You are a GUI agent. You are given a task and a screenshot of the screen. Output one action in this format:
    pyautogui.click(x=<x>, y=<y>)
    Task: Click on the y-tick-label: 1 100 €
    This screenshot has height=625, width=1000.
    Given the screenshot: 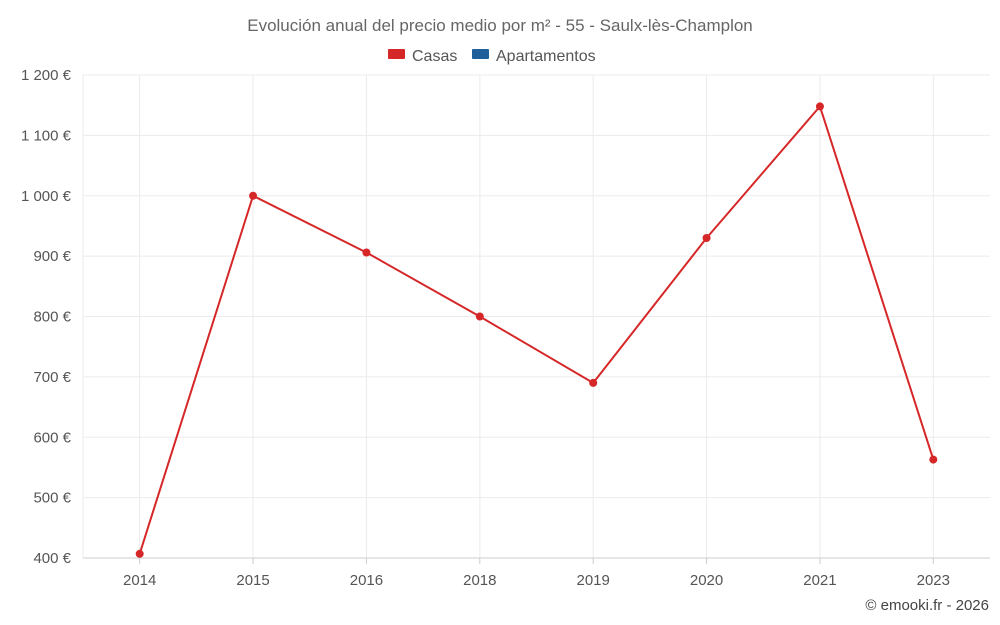 What is the action you would take?
    pyautogui.click(x=46, y=135)
    